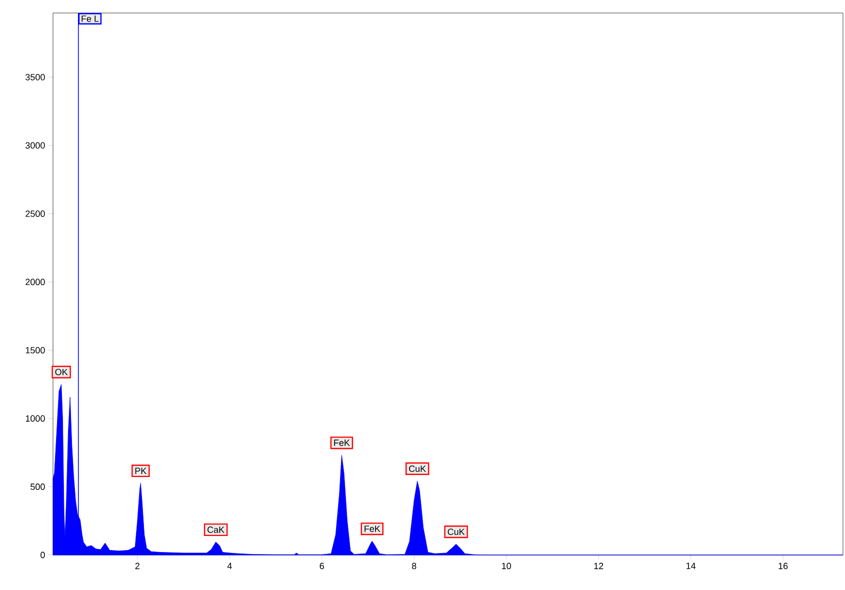 This screenshot has height=590, width=845. I want to click on x-tick-label: 12, so click(599, 566).